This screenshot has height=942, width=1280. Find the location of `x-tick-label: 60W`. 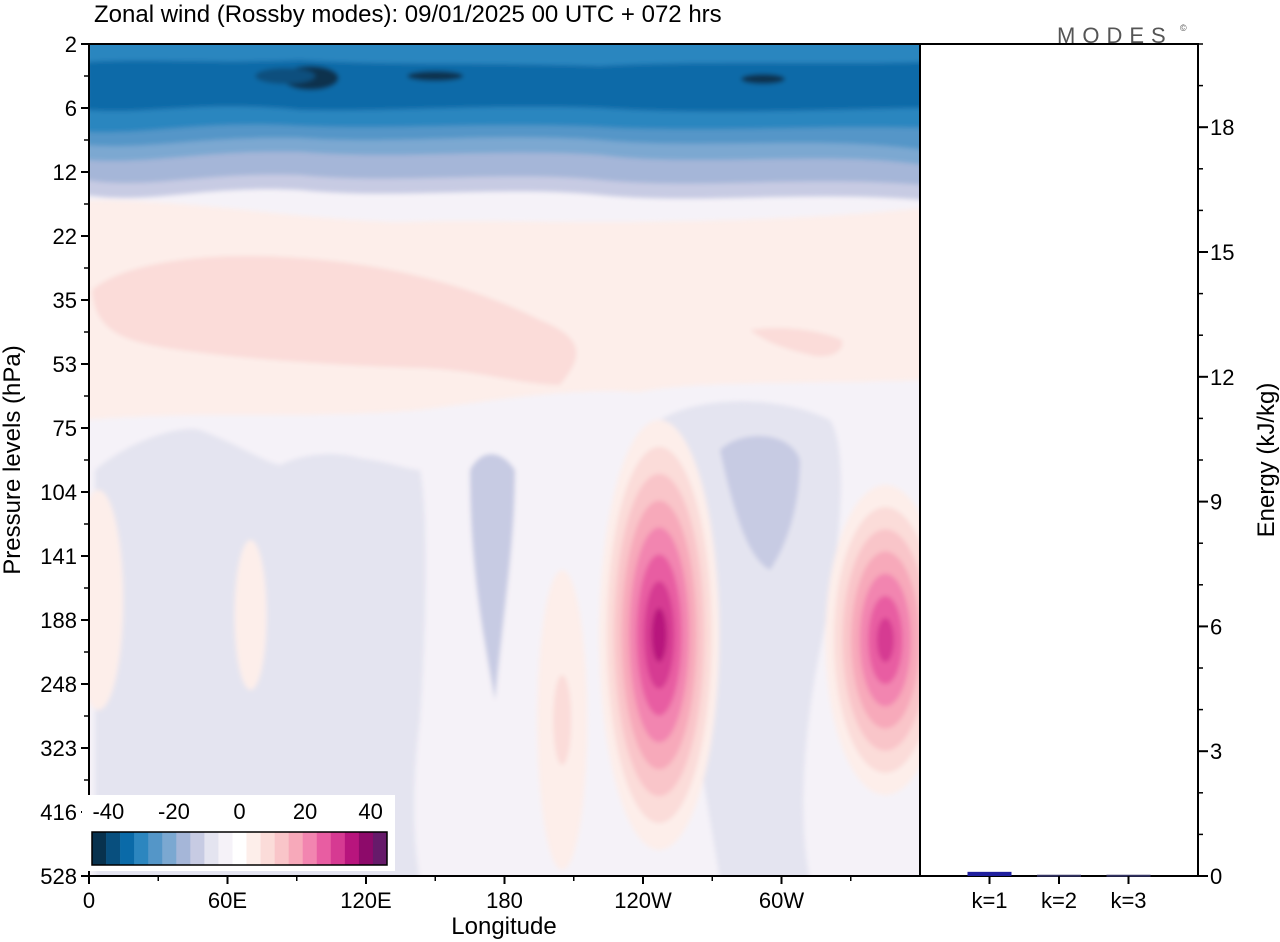

x-tick-label: 60W is located at coordinates (781, 900).